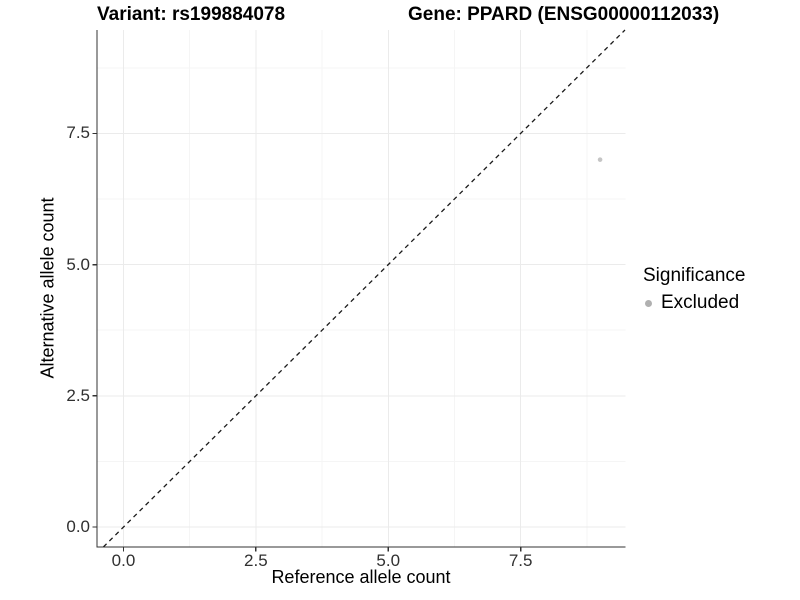  What do you see at coordinates (78, 527) in the screenshot?
I see `y-tick-label: 0.0` at bounding box center [78, 527].